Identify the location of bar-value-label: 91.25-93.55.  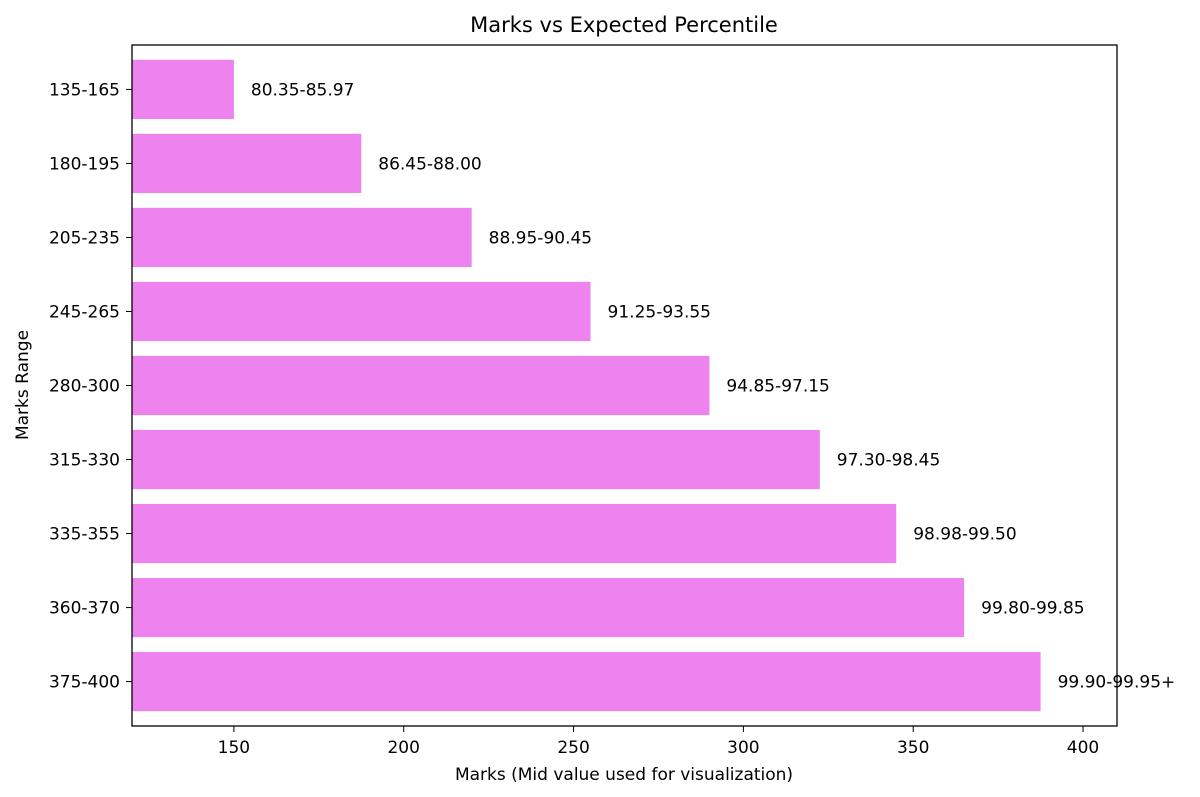
(659, 312).